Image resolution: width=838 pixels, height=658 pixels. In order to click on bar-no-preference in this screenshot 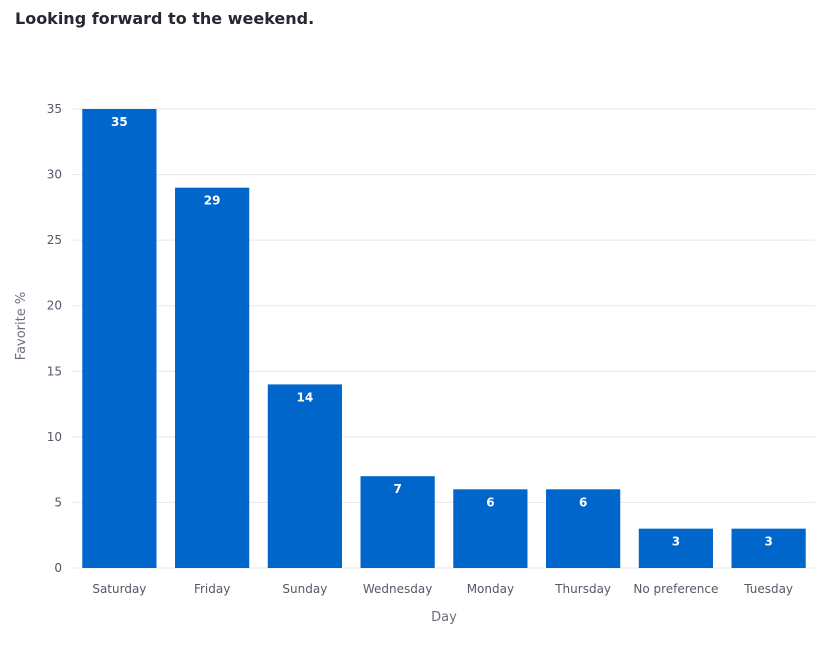, I will do `click(675, 548)`.